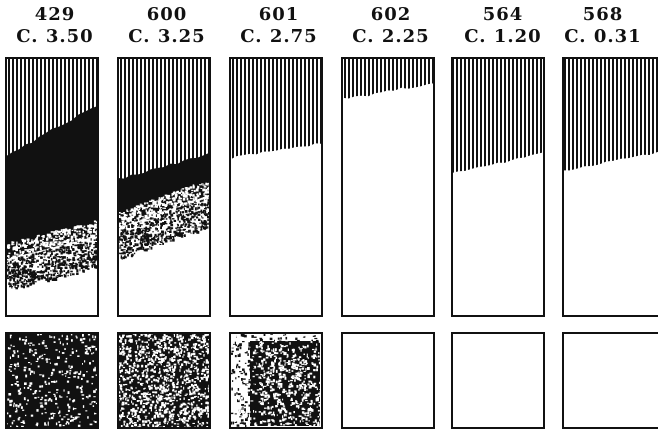 This screenshot has height=434, width=658. Describe the element at coordinates (603, 36) in the screenshot. I see `column-code: C. 0.31` at that location.